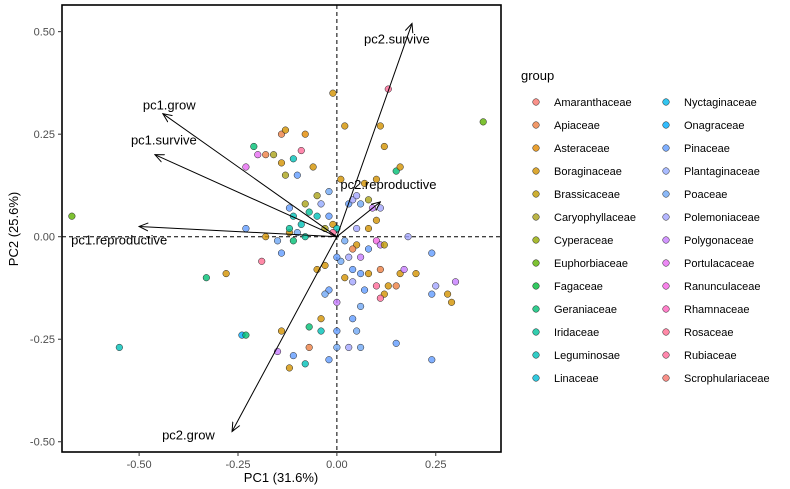 The height and width of the screenshot is (489, 790). What do you see at coordinates (44, 135) in the screenshot?
I see `y-tick-label: 0.25` at bounding box center [44, 135].